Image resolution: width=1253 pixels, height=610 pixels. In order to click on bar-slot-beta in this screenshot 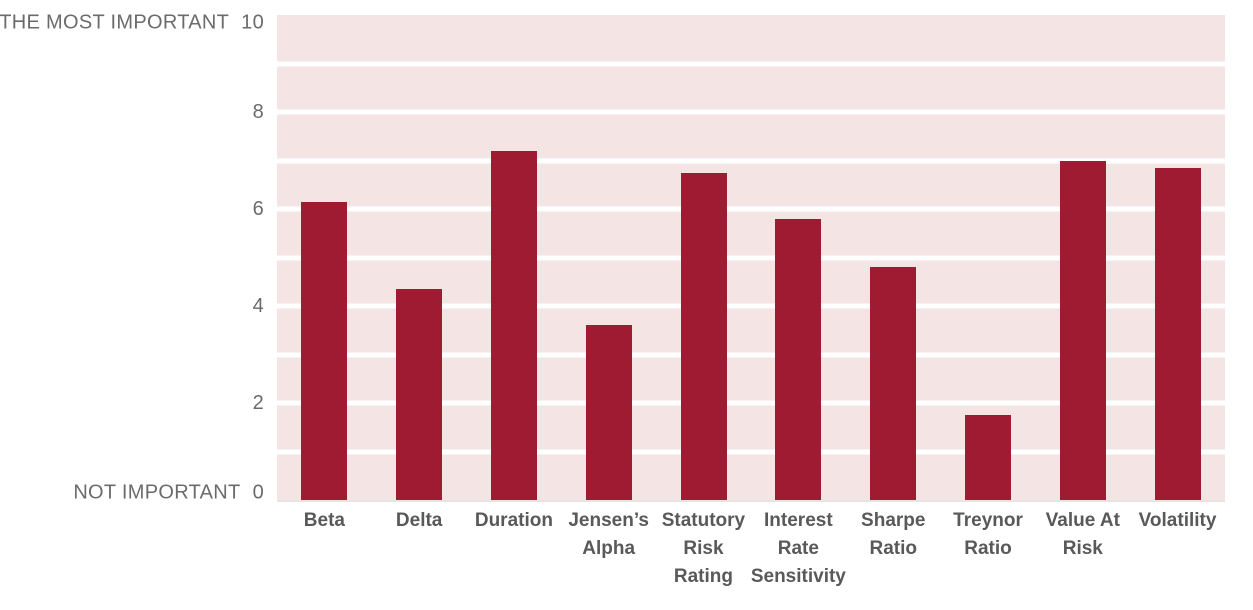, I will do `click(324, 257)`.